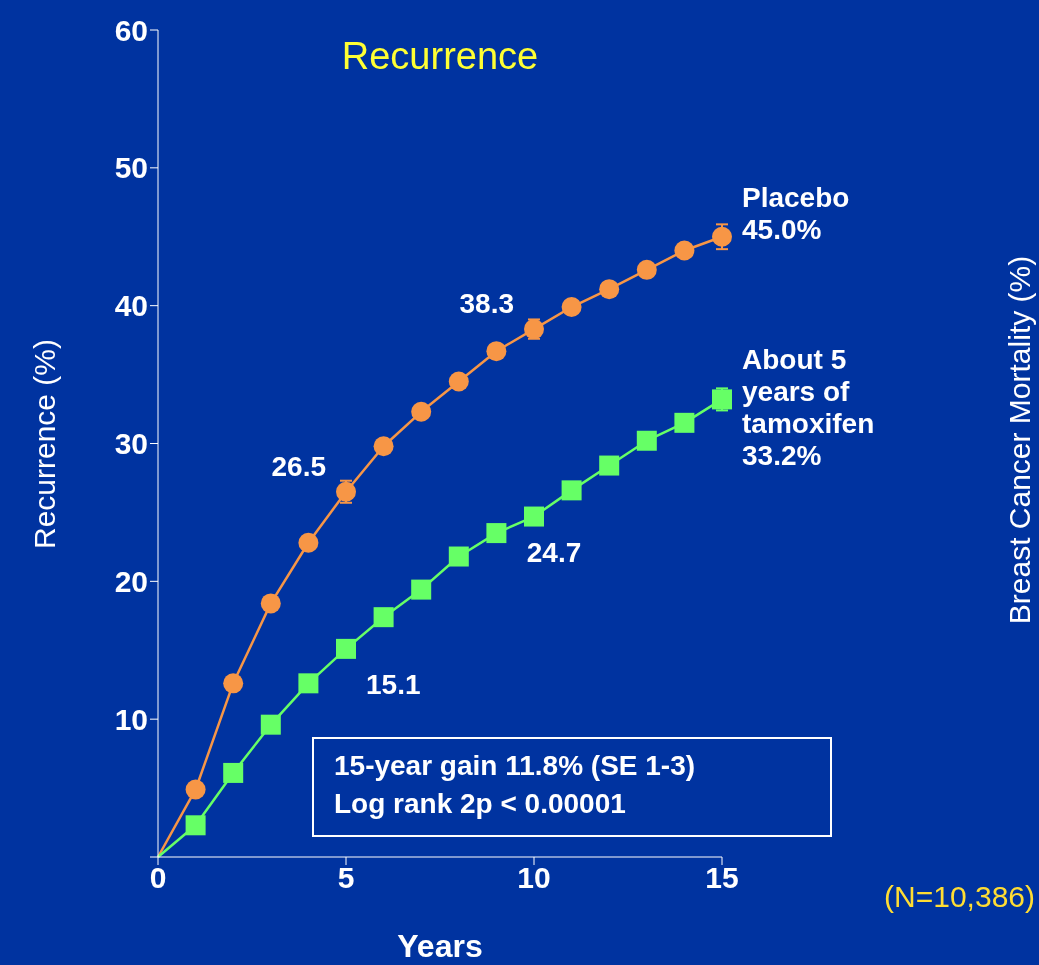 The image size is (1039, 965). What do you see at coordinates (515, 766) in the screenshot?
I see `annotation: 15-year gain 11.8% (SE 1-3)` at bounding box center [515, 766].